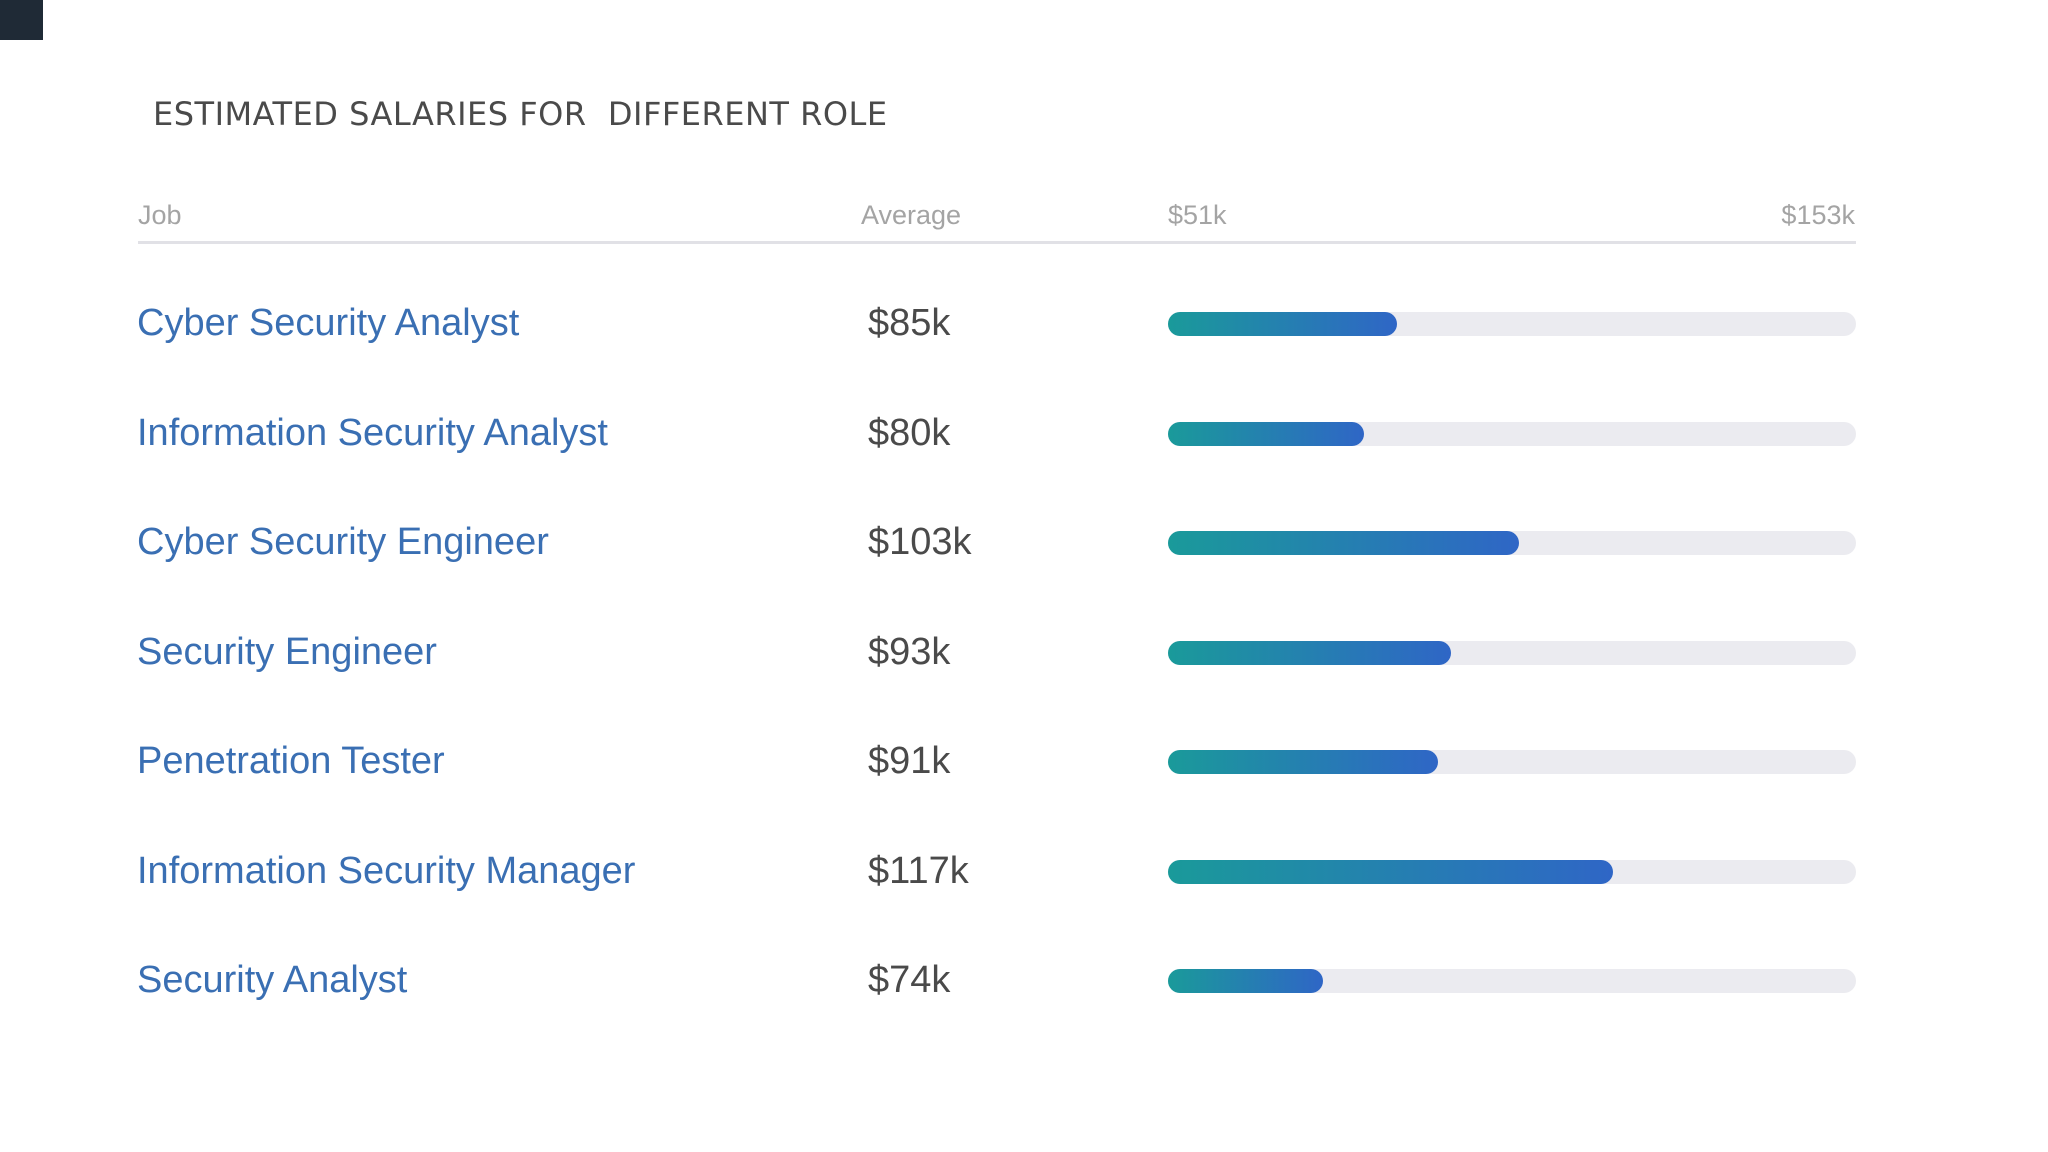  Describe the element at coordinates (160, 215) in the screenshot. I see `column-header-job: Job` at that location.